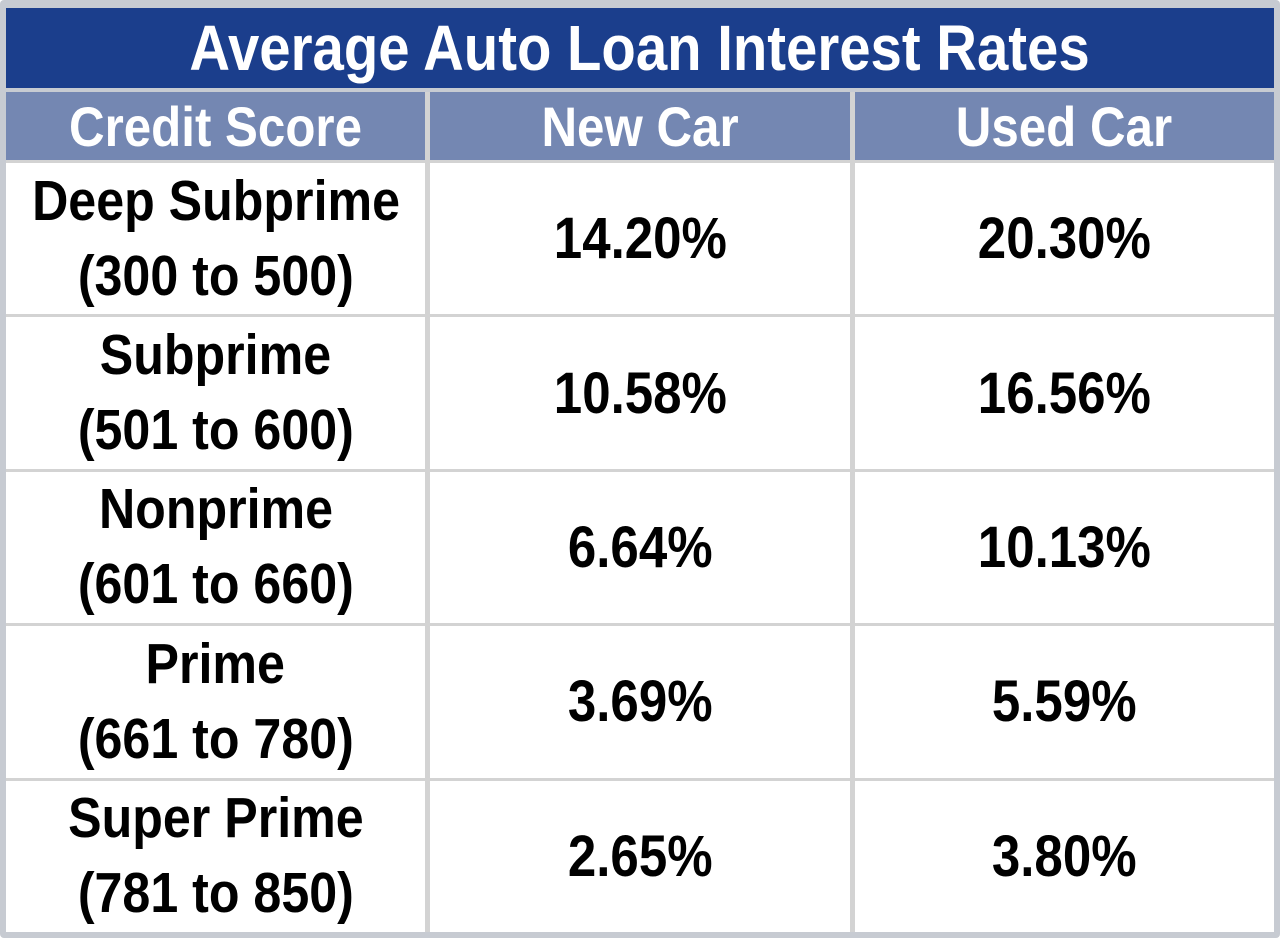  I want to click on used-car-rate: 5.59%, so click(1064, 702).